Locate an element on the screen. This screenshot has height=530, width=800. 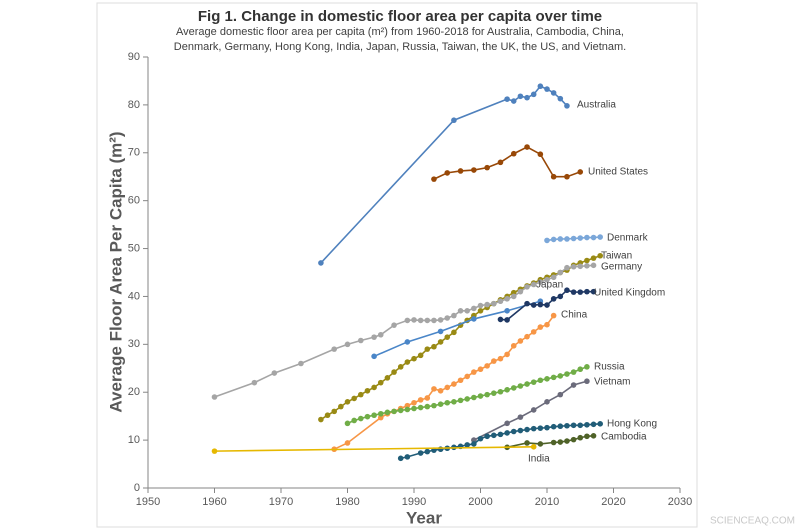
series-label: Japan is located at coordinates (549, 285).